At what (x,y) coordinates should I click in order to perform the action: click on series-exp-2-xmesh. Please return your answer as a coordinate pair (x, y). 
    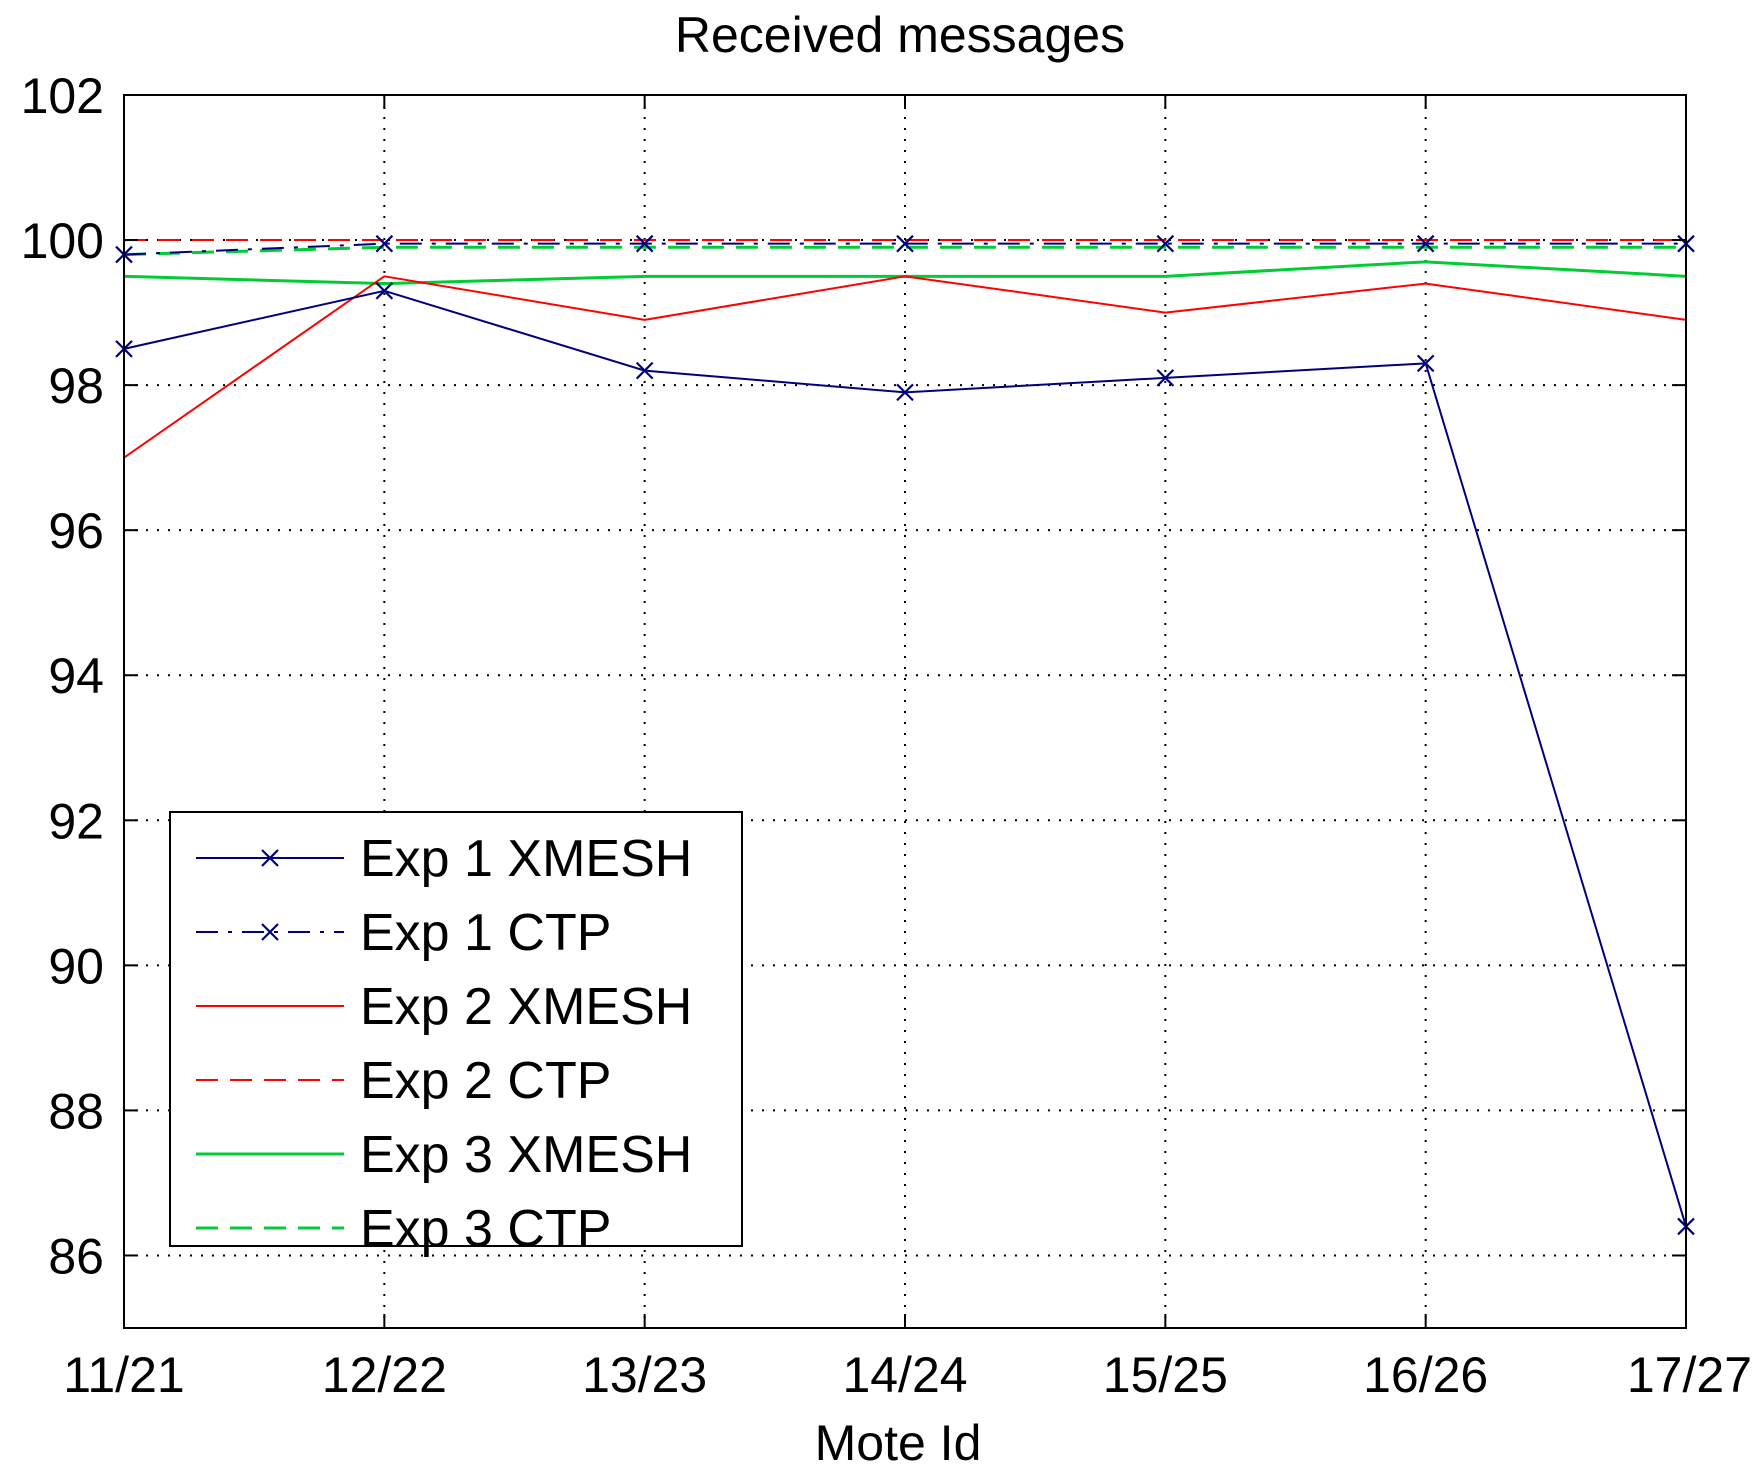
    Looking at the image, I should click on (905, 367).